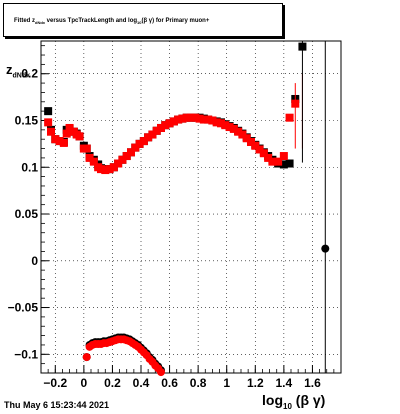  I want to click on x-tick-label: 0.2, so click(112, 383).